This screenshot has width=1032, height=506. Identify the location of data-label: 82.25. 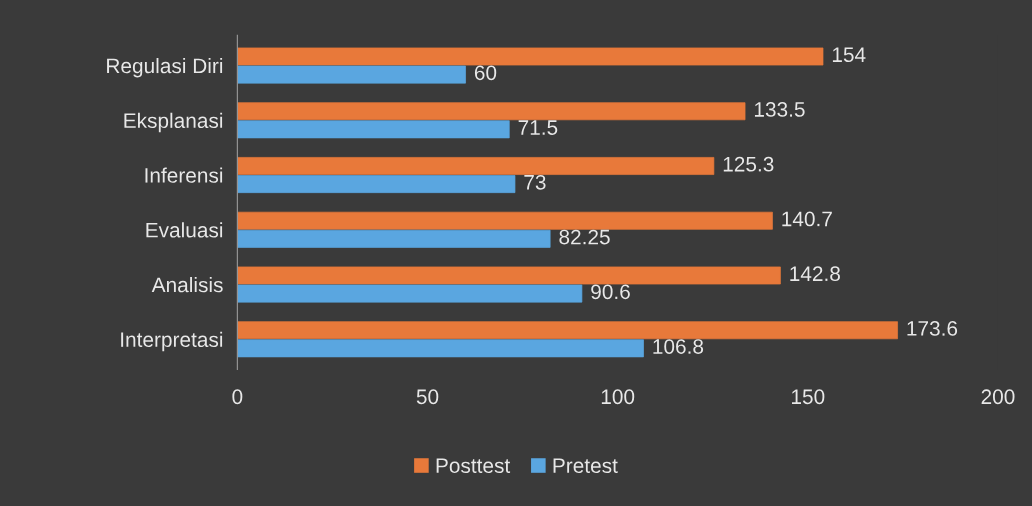
(584, 237).